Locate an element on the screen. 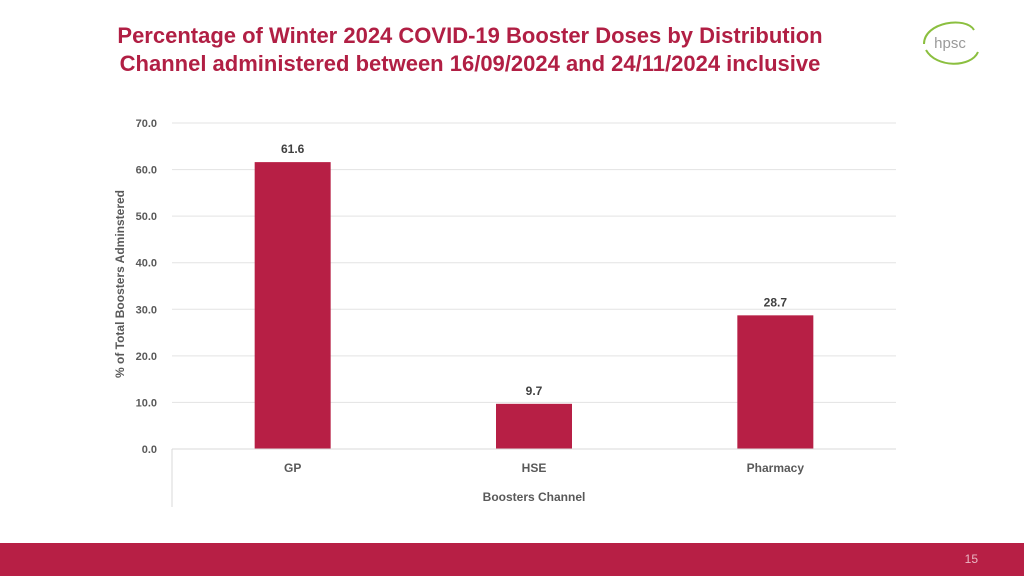 This screenshot has width=1024, height=576. footer-band is located at coordinates (512, 559).